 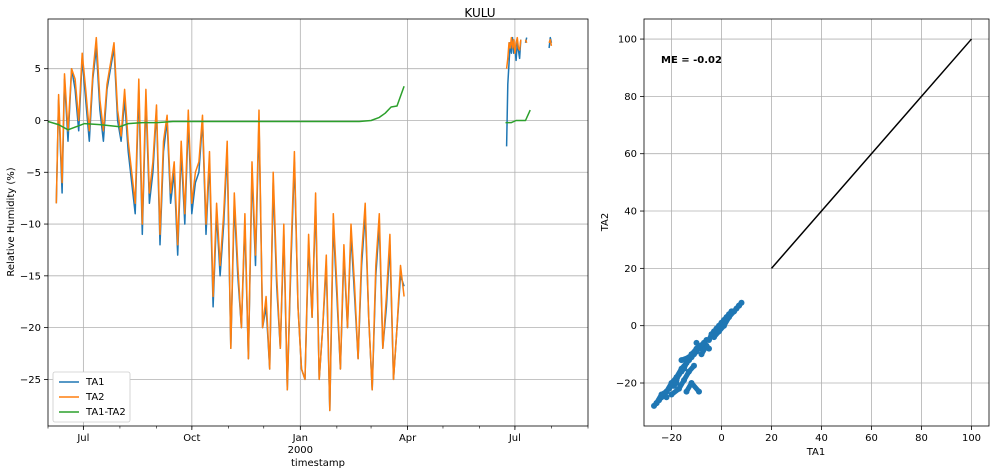 What do you see at coordinates (105, 412) in the screenshot?
I see `legend-label-diff: TA1-TA2` at bounding box center [105, 412].